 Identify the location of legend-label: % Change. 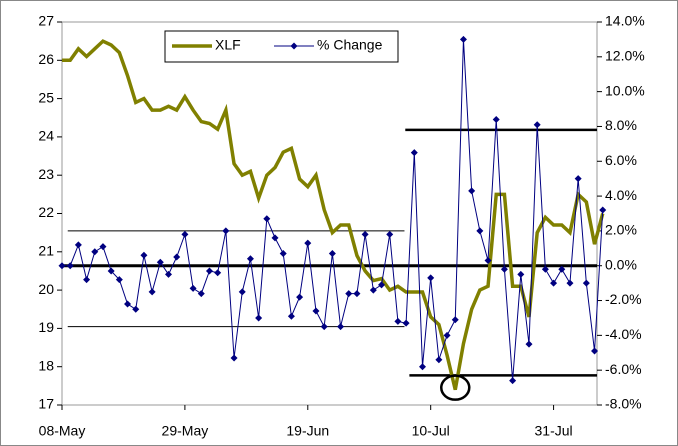
(350, 45).